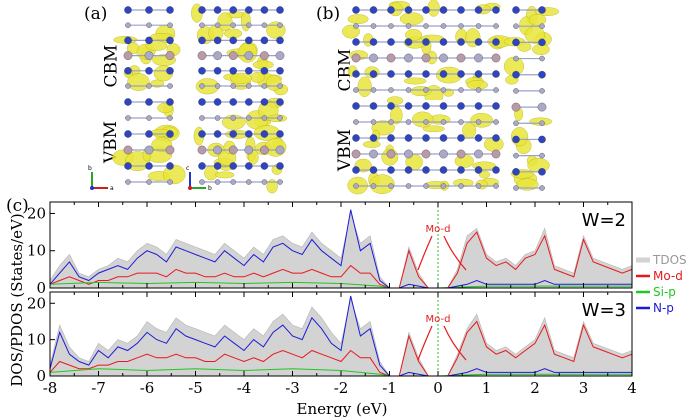 This screenshot has width=699, height=418. I want to click on y-axis-label: DOS/PDOS (States/eV), so click(17, 299).